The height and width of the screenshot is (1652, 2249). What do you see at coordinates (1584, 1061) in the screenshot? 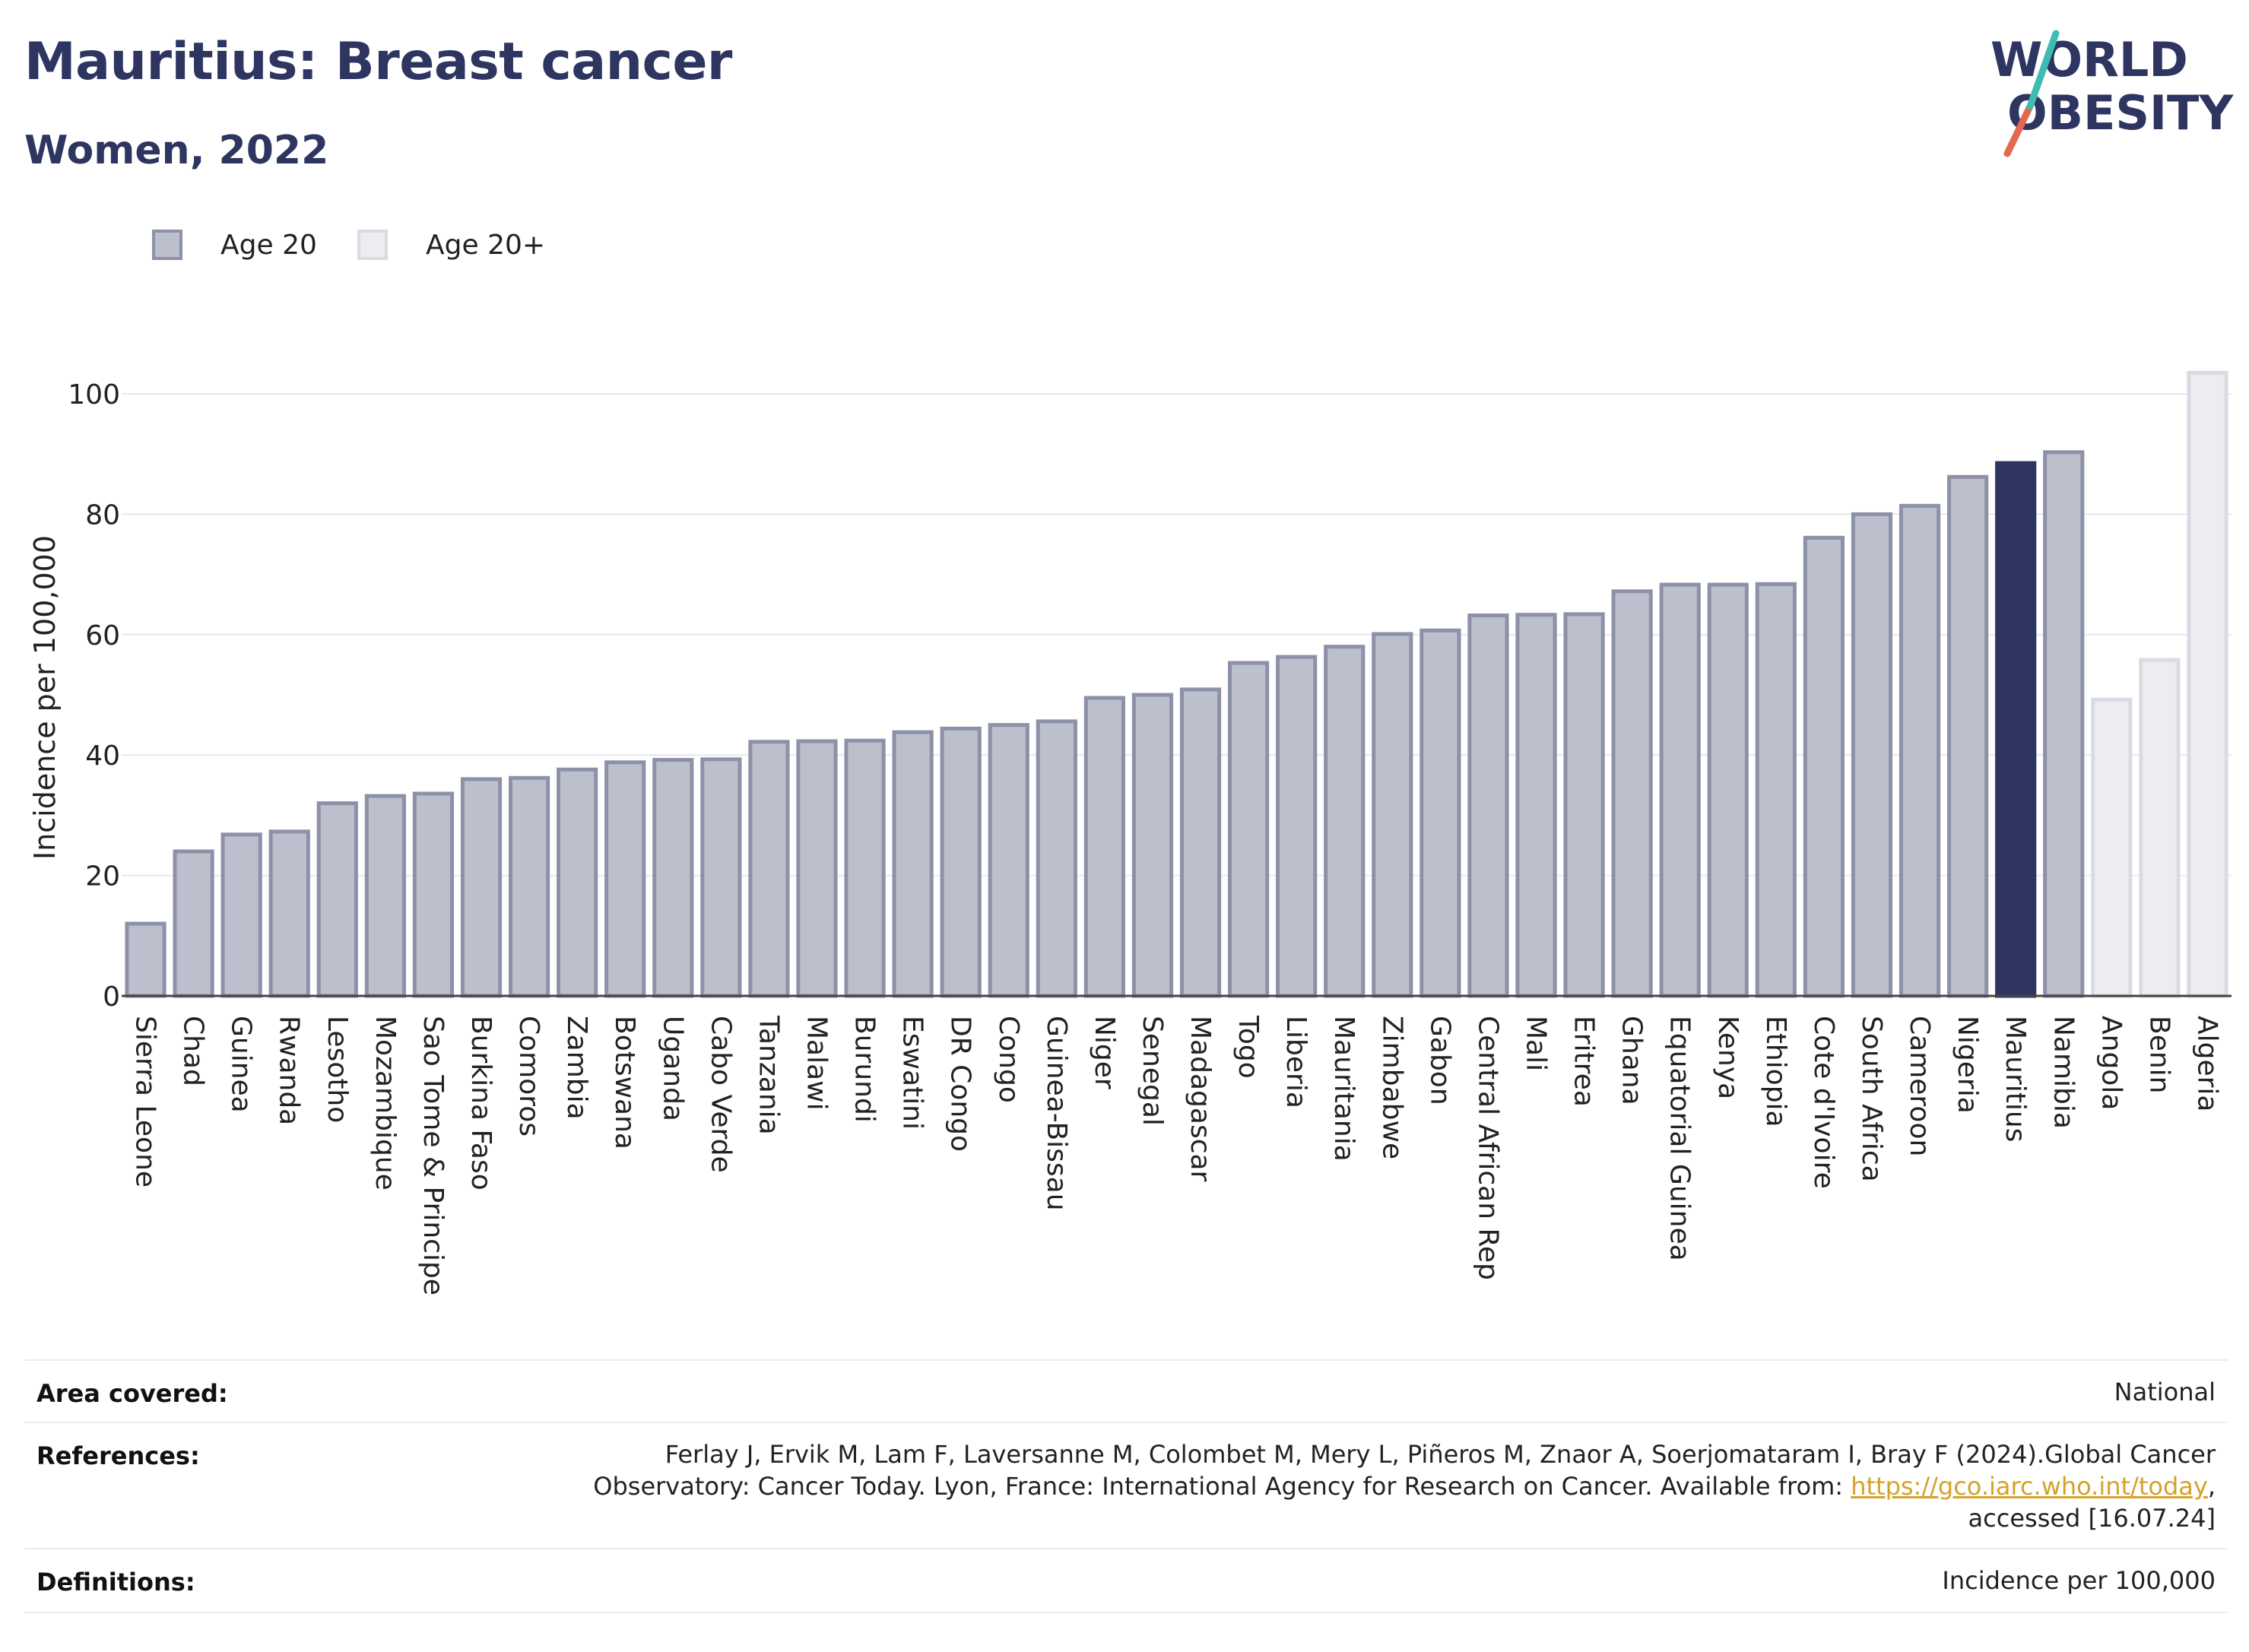
I see `x-tick-label: Eritrea` at bounding box center [1584, 1061].